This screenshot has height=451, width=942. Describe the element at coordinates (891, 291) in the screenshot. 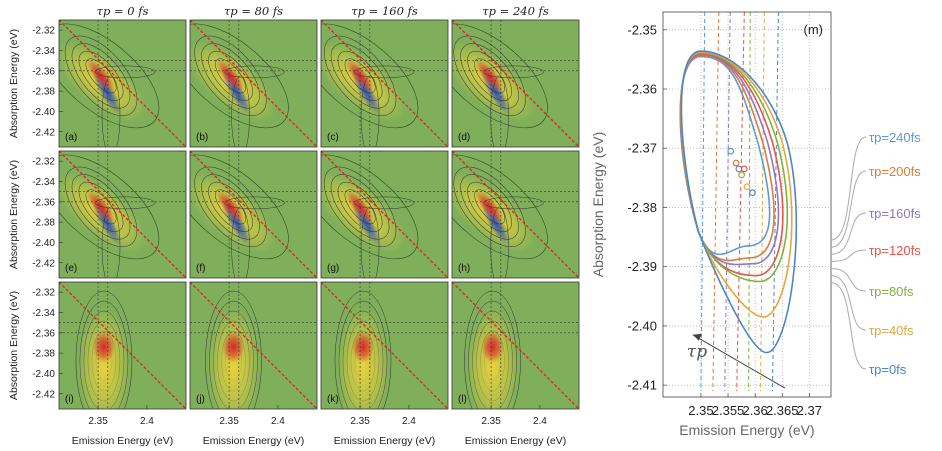

I see `legend-label: τp=80fs` at that location.